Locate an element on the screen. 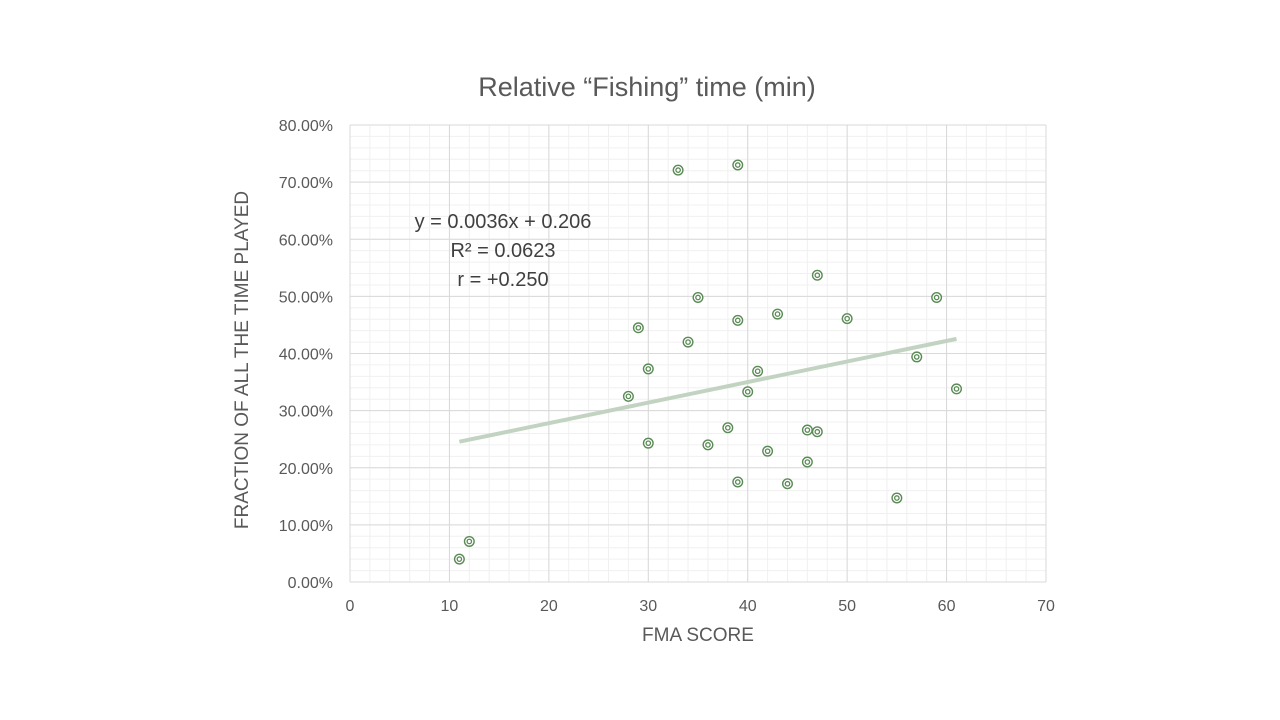 The width and height of the screenshot is (1280, 720). correlation-label: r = +0.250 is located at coordinates (502, 280).